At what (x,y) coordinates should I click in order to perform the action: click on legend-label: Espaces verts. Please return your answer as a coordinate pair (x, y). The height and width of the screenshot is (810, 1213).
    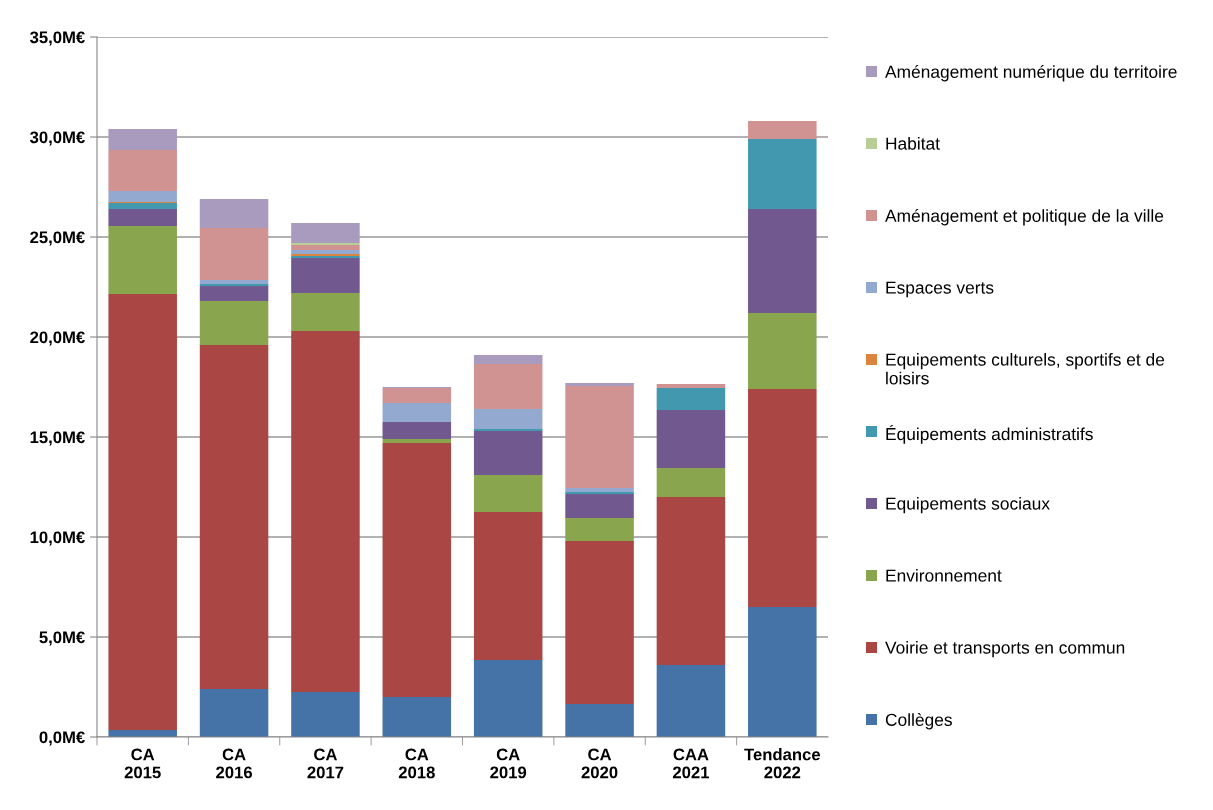
    Looking at the image, I should click on (940, 289).